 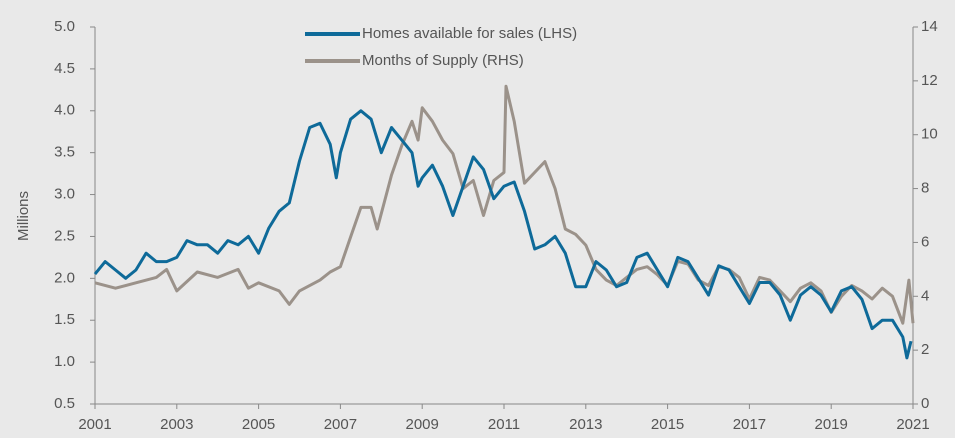 I want to click on x-tick-label: 2005, so click(x=258, y=424).